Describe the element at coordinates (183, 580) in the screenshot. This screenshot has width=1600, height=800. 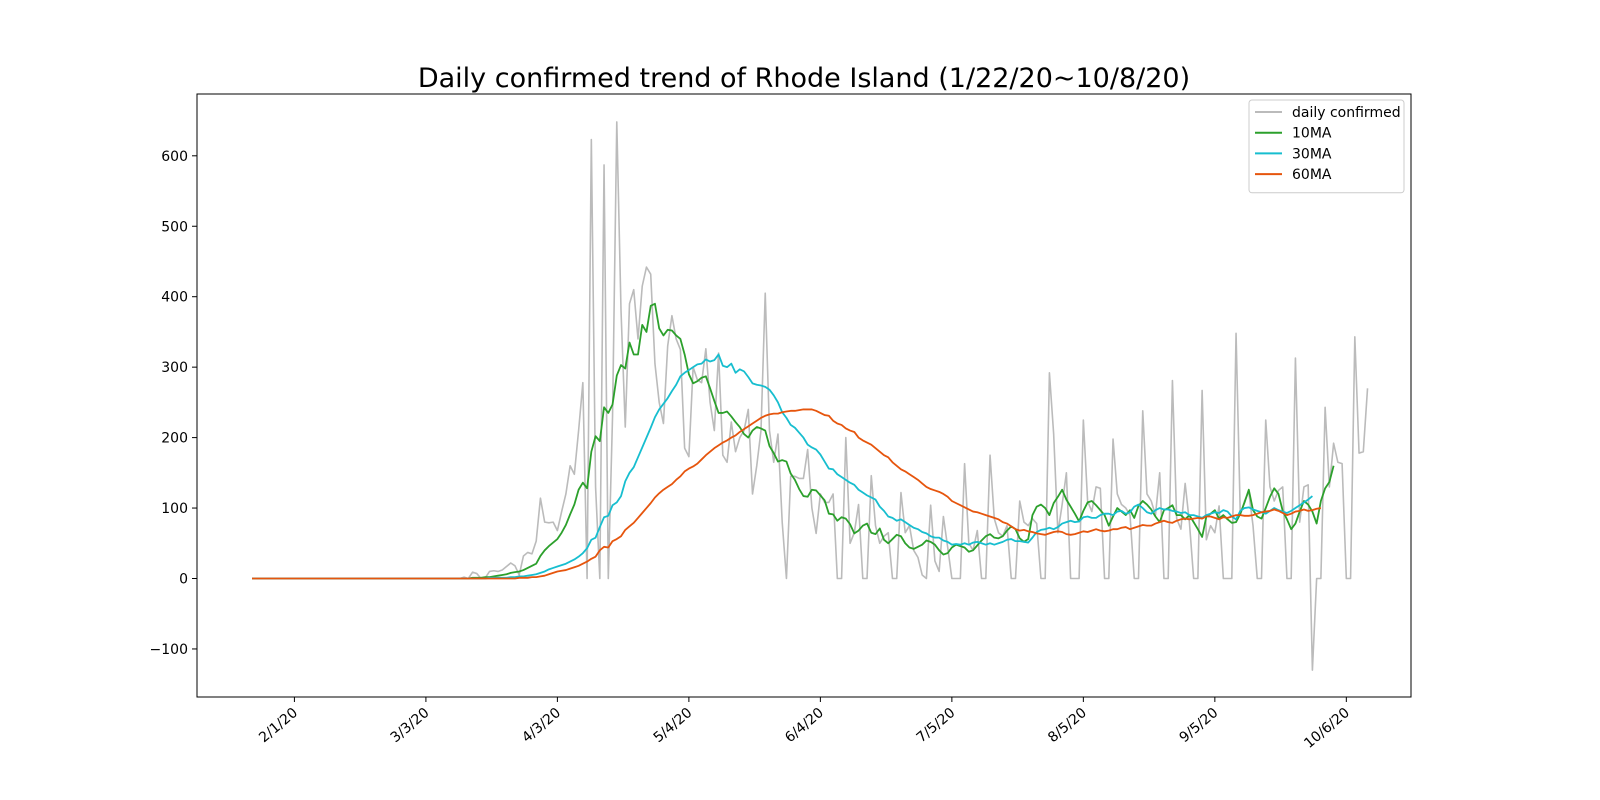
I see `y-tick-label: 0` at that location.